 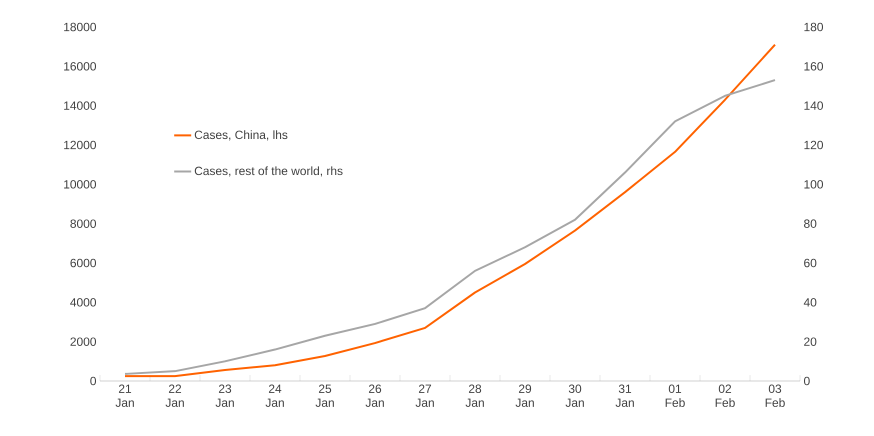 I want to click on y2-tick-label: 120, so click(x=814, y=145).